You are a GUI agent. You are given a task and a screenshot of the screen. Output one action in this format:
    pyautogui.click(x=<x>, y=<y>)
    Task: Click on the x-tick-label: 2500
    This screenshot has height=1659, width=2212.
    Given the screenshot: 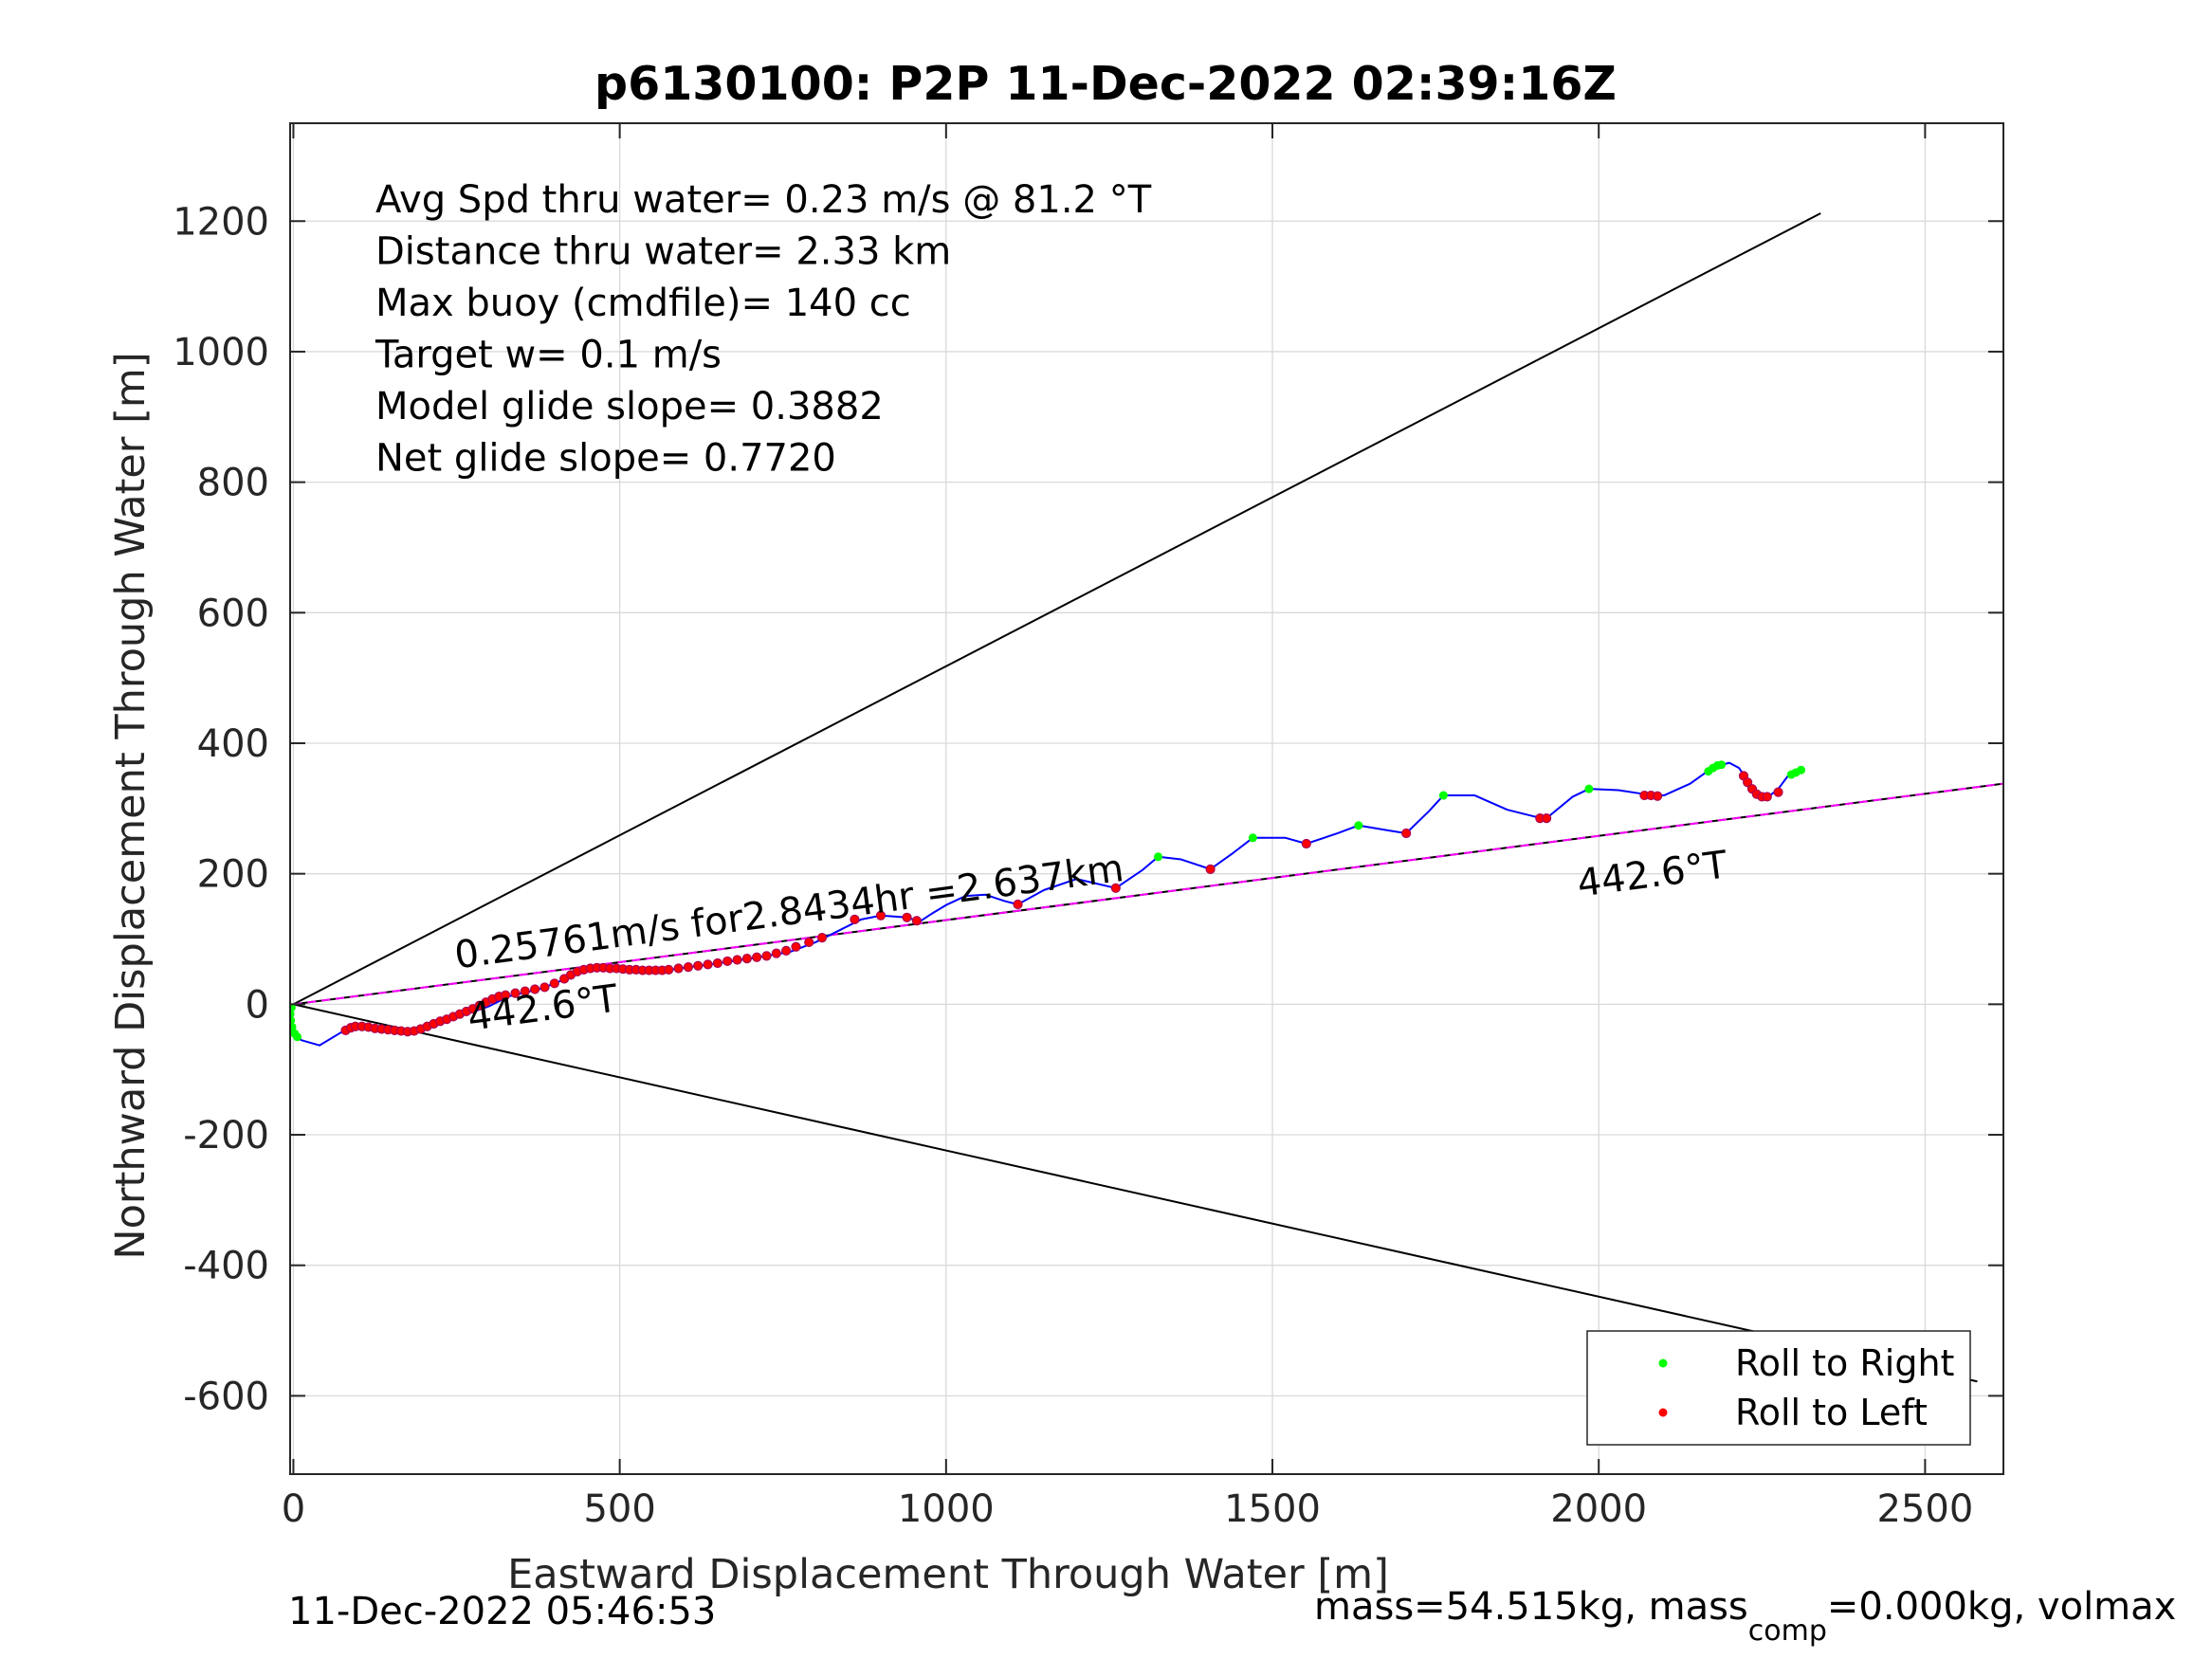 What is the action you would take?
    pyautogui.click(x=1924, y=1509)
    